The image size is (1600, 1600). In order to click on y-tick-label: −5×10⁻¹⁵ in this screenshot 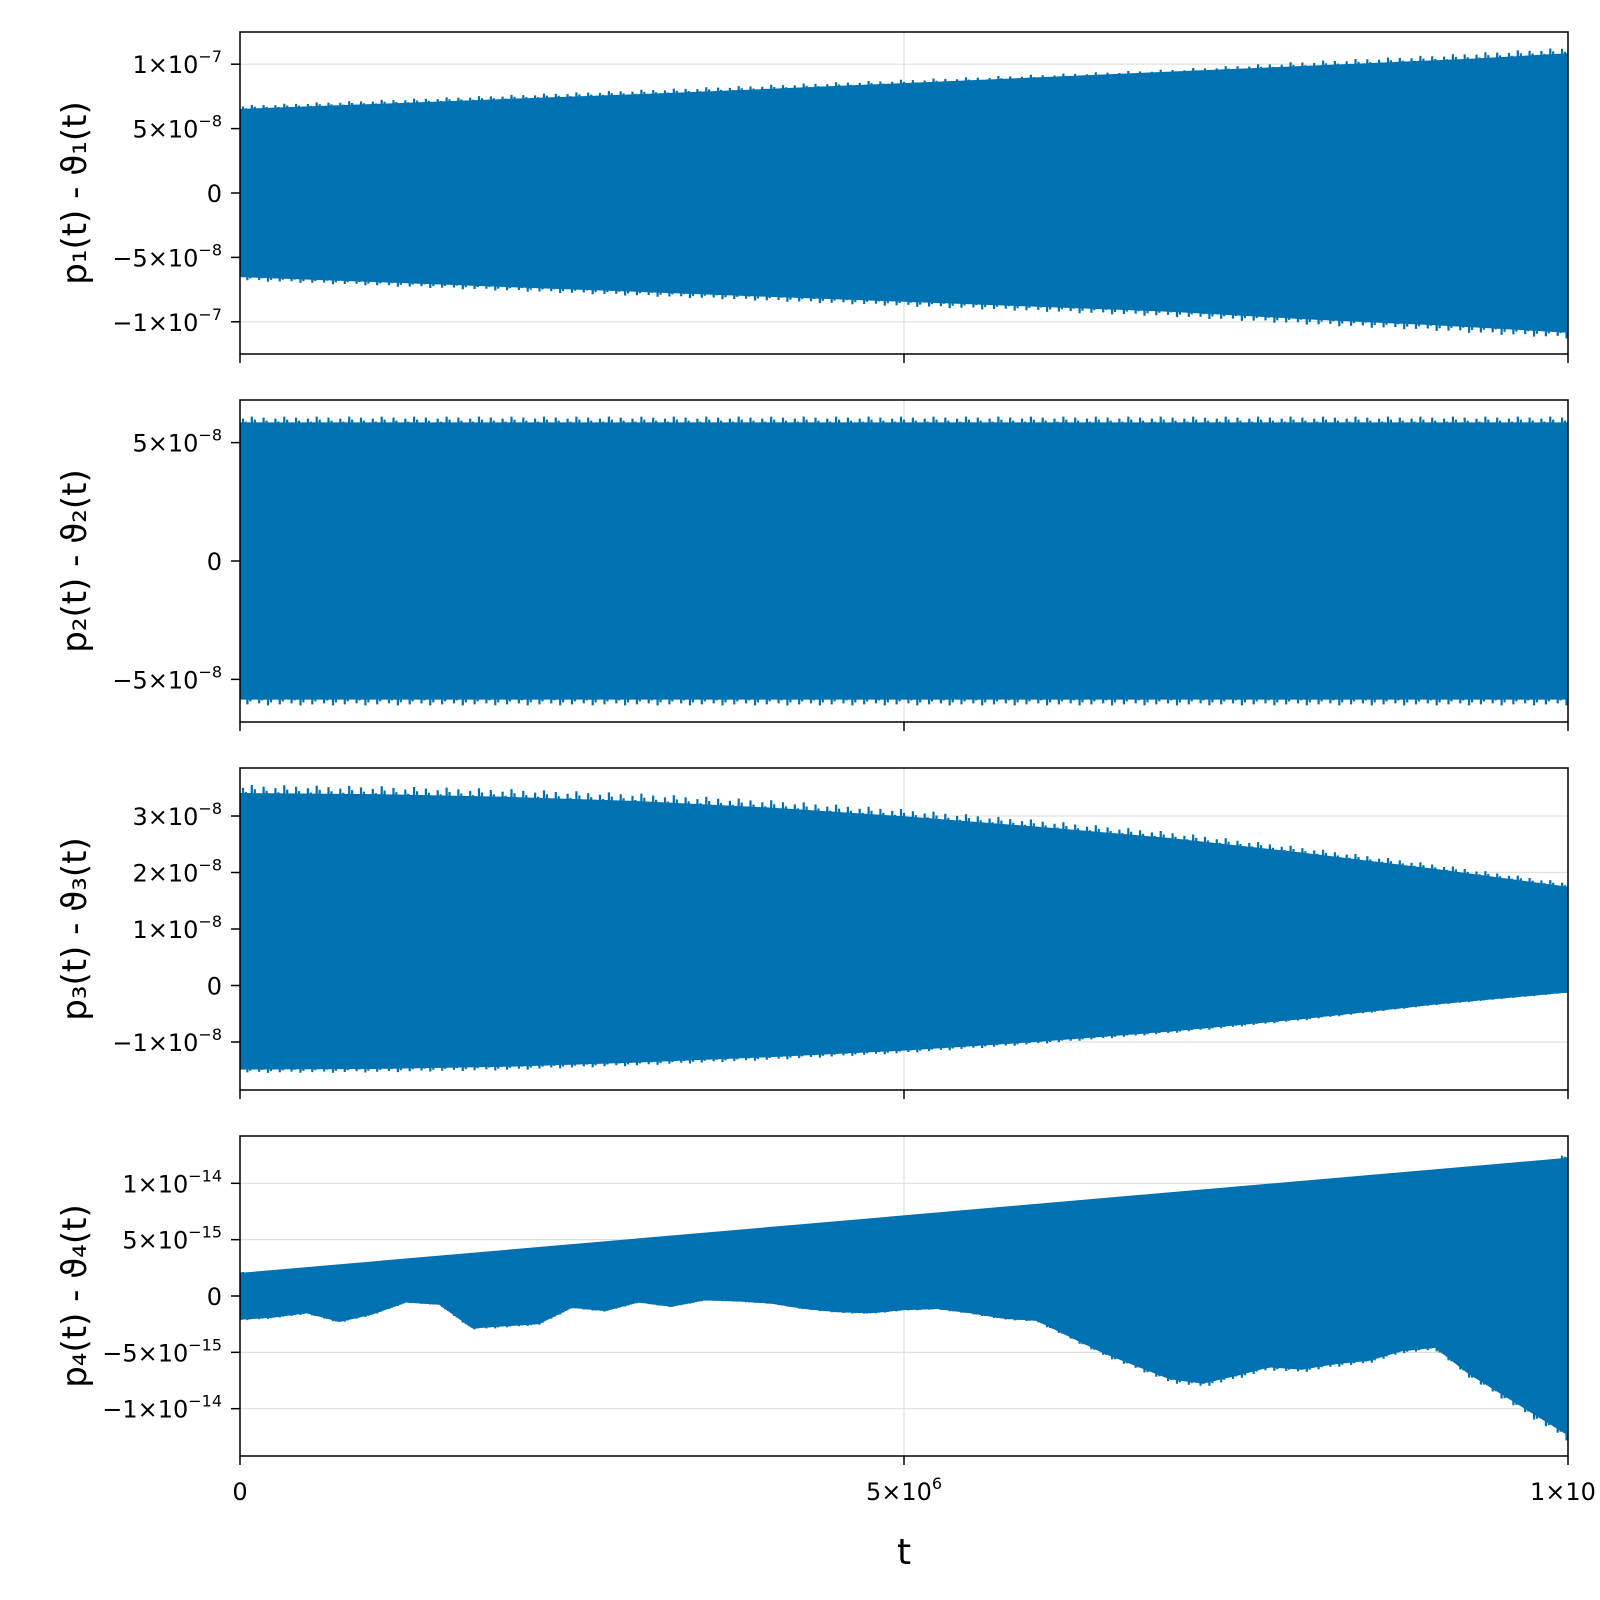, I will do `click(162, 1351)`.